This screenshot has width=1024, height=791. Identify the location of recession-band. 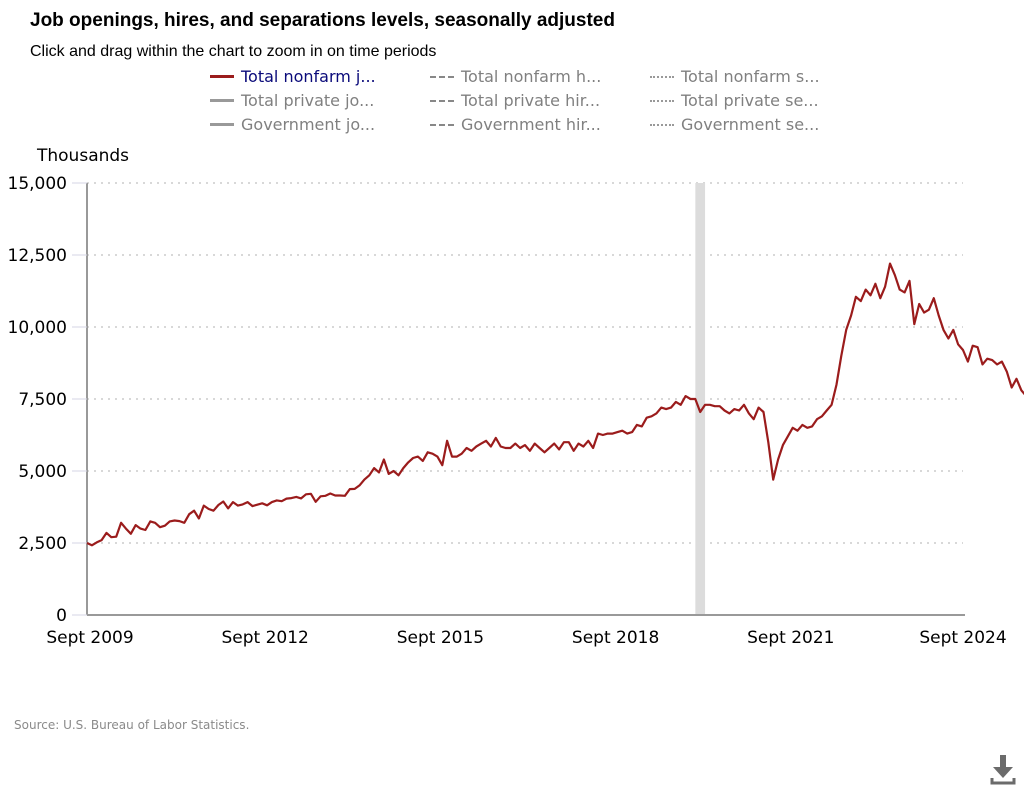
(700, 399).